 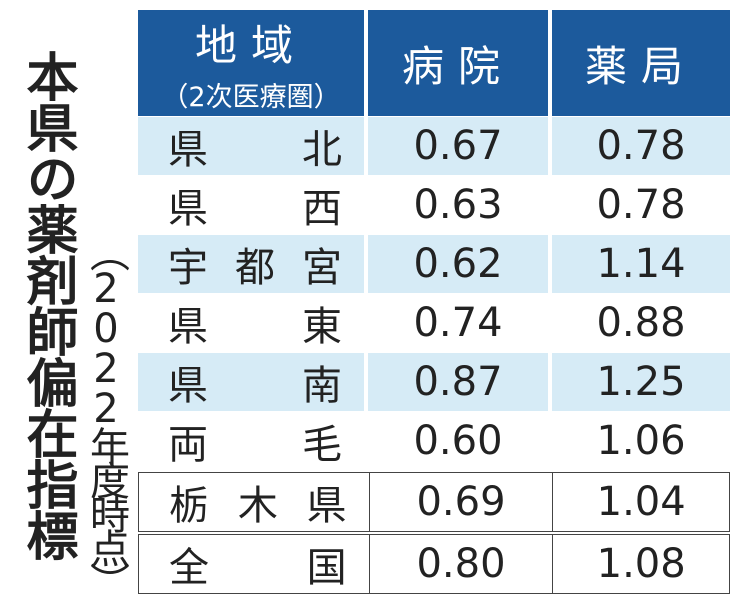 What do you see at coordinates (640, 66) in the screenshot?
I see `header-text: 薬局` at bounding box center [640, 66].